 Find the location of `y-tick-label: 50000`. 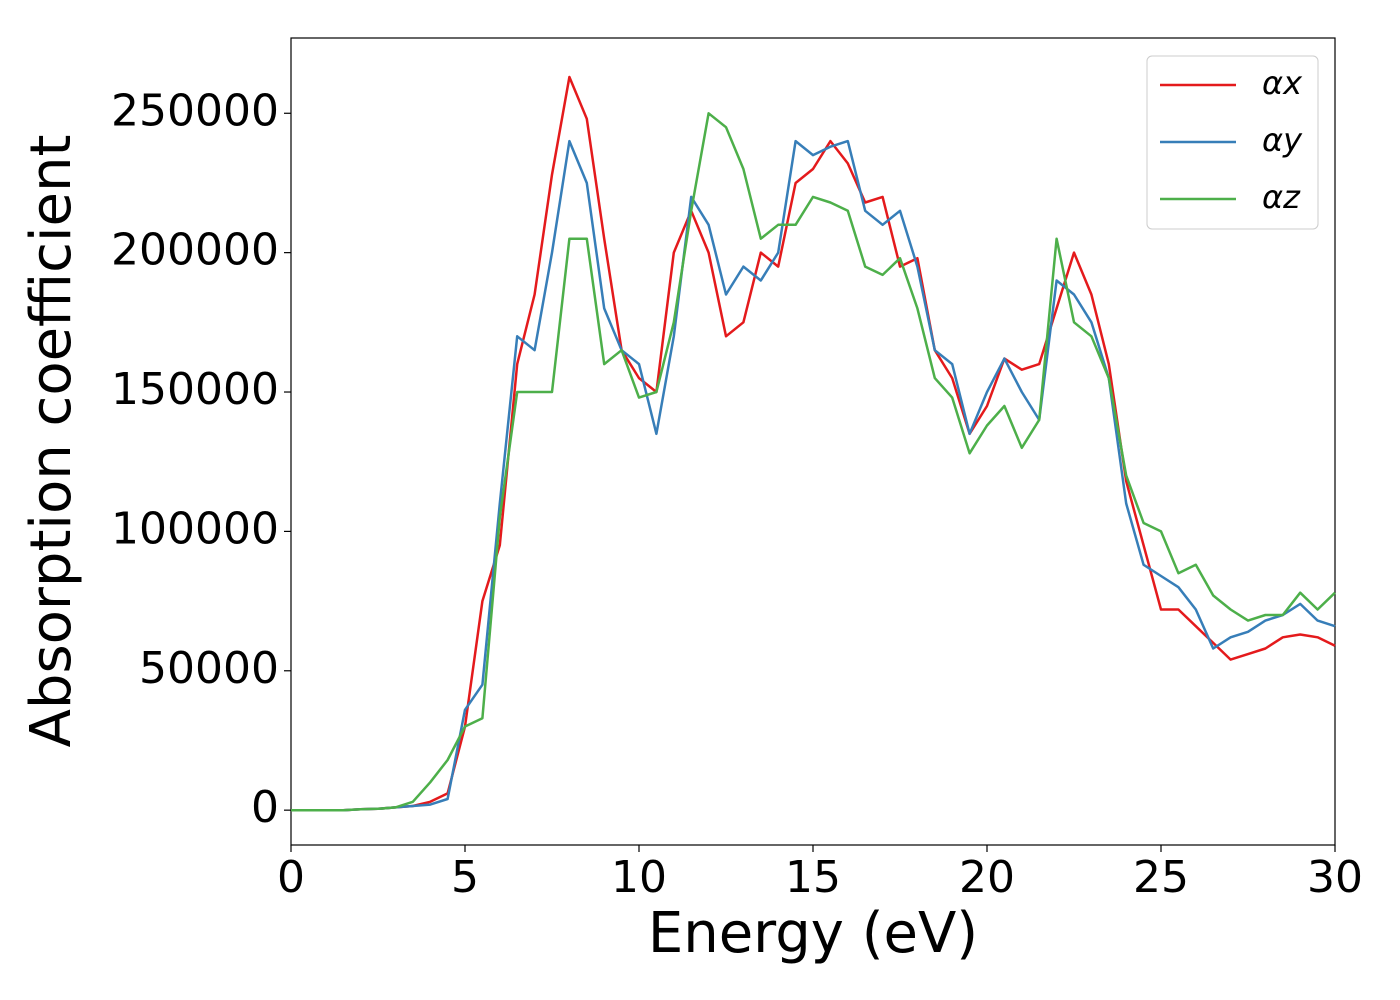

y-tick-label: 50000 is located at coordinates (209, 668).